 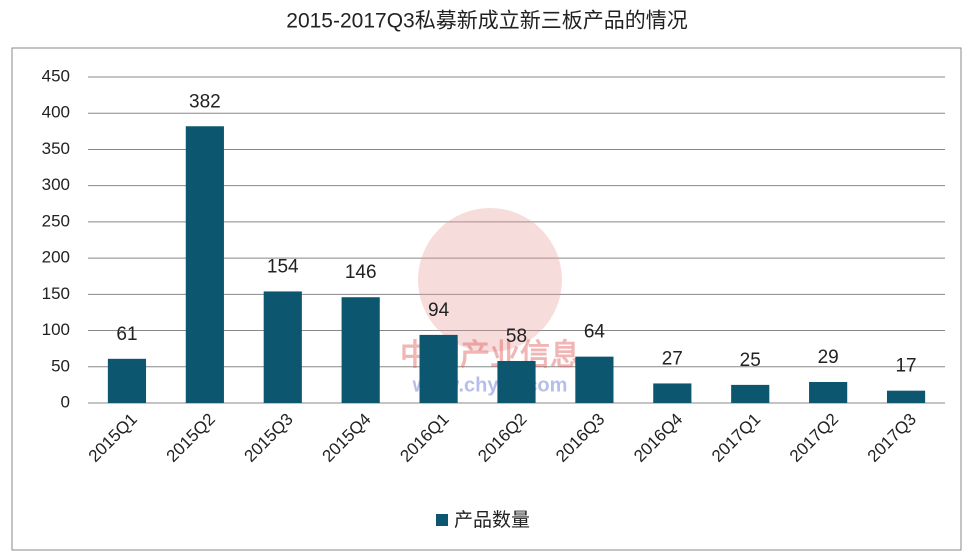 I want to click on data-label: 29, so click(x=828, y=357).